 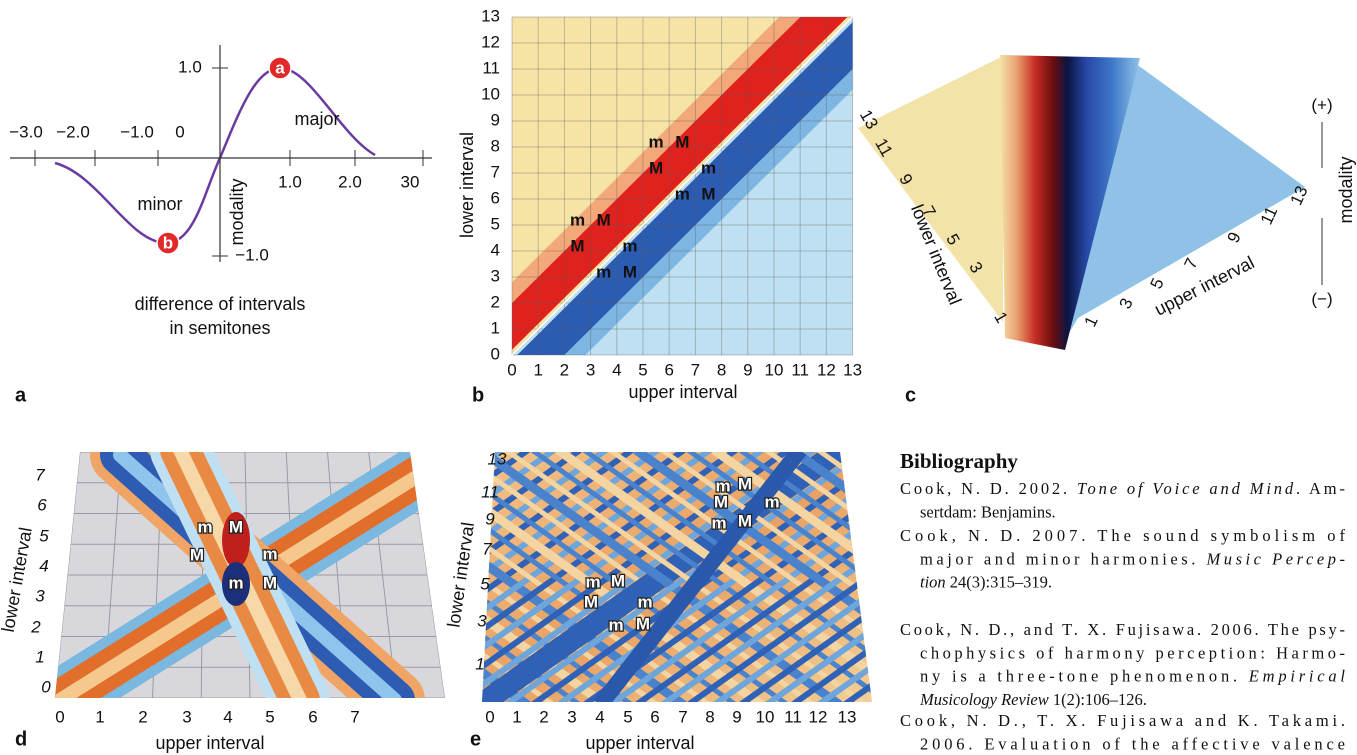 What do you see at coordinates (316, 119) in the screenshot?
I see `region-label: major` at bounding box center [316, 119].